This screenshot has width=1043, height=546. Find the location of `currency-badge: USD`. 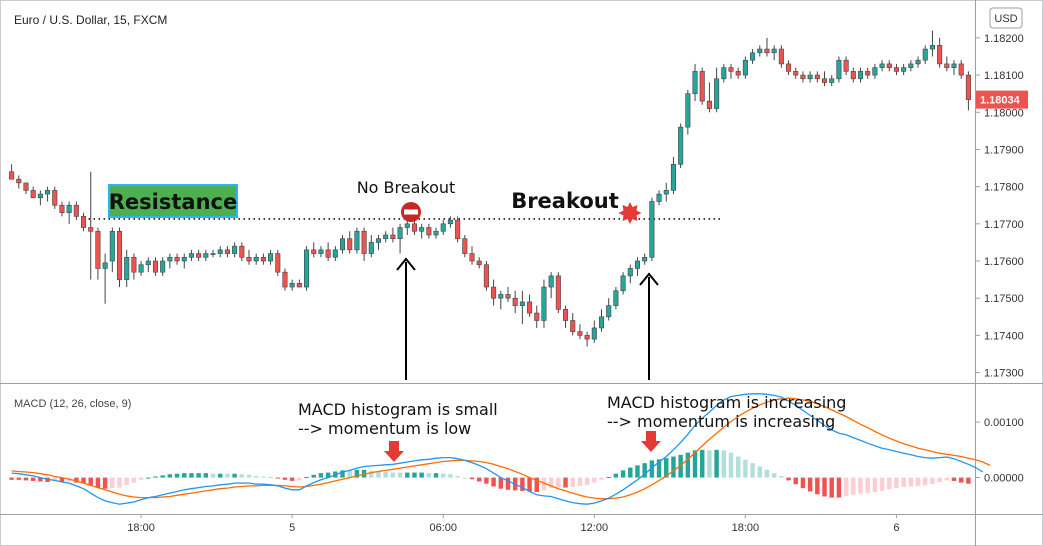

currency-badge: USD is located at coordinates (1006, 18).